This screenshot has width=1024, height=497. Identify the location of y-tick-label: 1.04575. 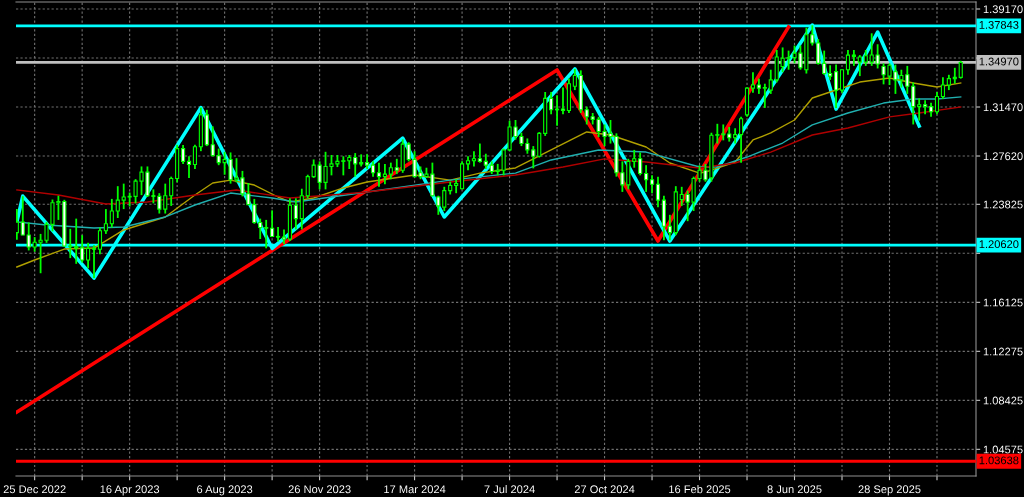
(1003, 449).